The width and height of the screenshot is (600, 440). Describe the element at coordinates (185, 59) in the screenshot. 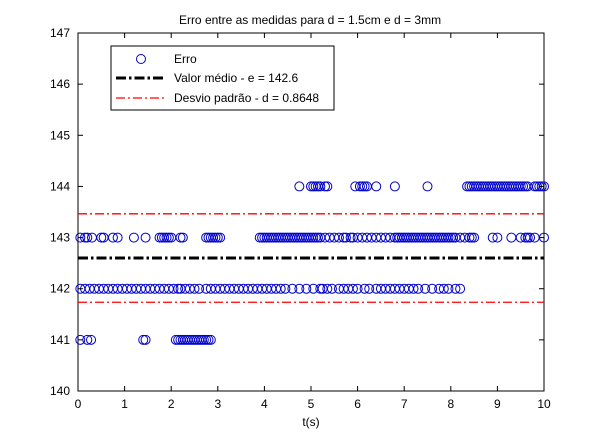

I see `legend-label-erro: Erro` at that location.